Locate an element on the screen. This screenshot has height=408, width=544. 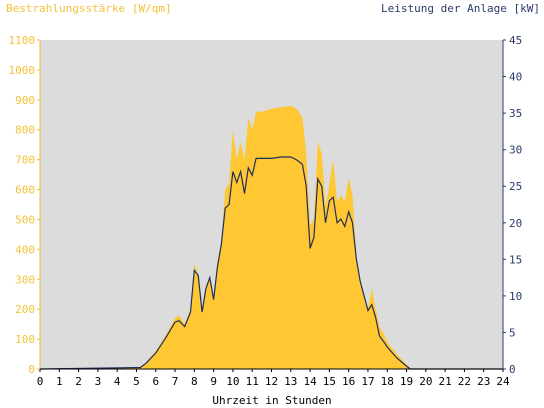
x-tick-label: 11 is located at coordinates (252, 381).